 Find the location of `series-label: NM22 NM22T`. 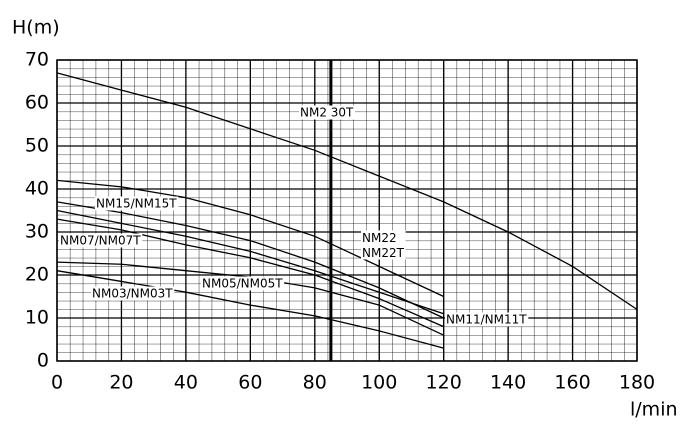

series-label: NM22 NM22T is located at coordinates (383, 245).